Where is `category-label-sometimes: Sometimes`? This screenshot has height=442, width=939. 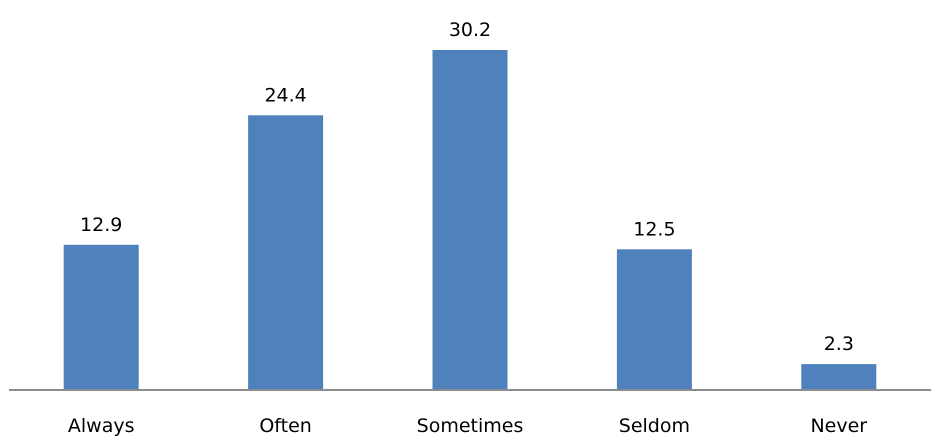 category-label-sometimes: Sometimes is located at coordinates (470, 426).